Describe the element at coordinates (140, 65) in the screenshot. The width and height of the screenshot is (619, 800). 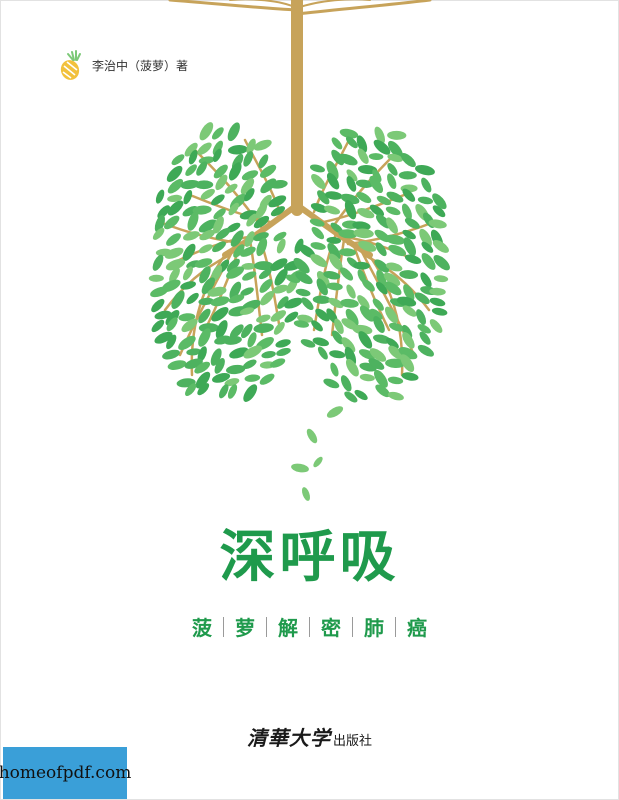
I see `author-name: 李治中（菠萝）著` at that location.